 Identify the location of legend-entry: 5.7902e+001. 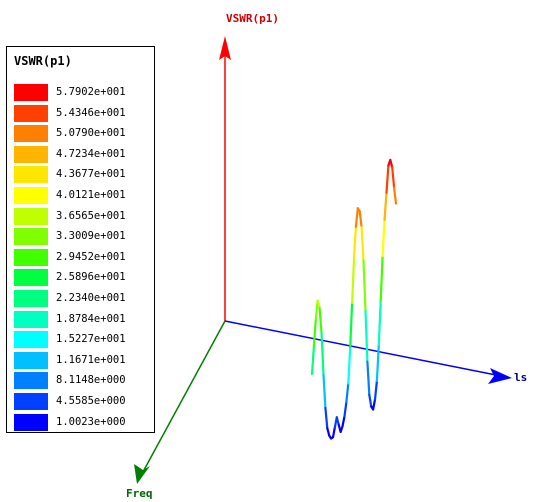
(84, 92).